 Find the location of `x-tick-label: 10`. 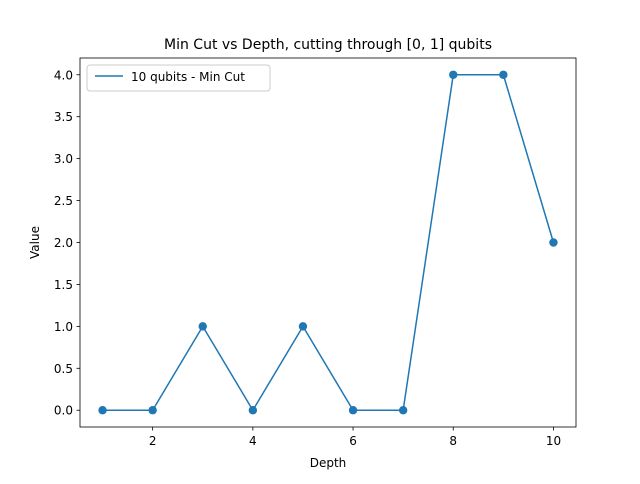

x-tick-label: 10 is located at coordinates (553, 441).